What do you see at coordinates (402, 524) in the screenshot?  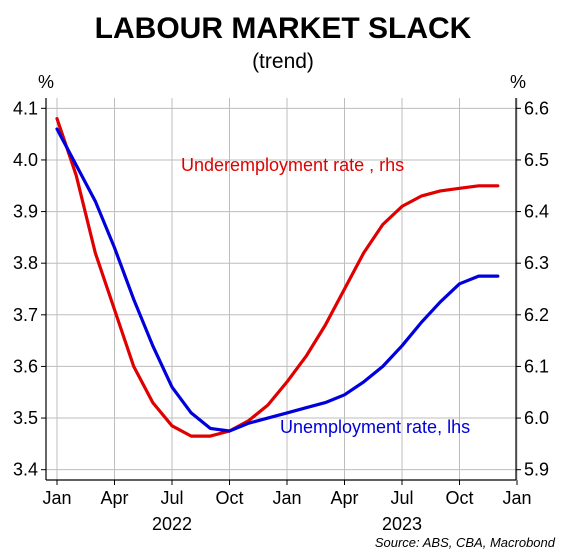 I see `year-label: 2023` at bounding box center [402, 524].